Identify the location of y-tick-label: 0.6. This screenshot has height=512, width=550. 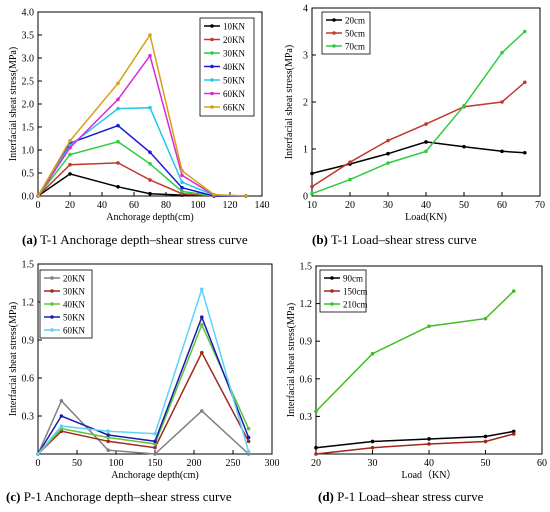
(306, 379).